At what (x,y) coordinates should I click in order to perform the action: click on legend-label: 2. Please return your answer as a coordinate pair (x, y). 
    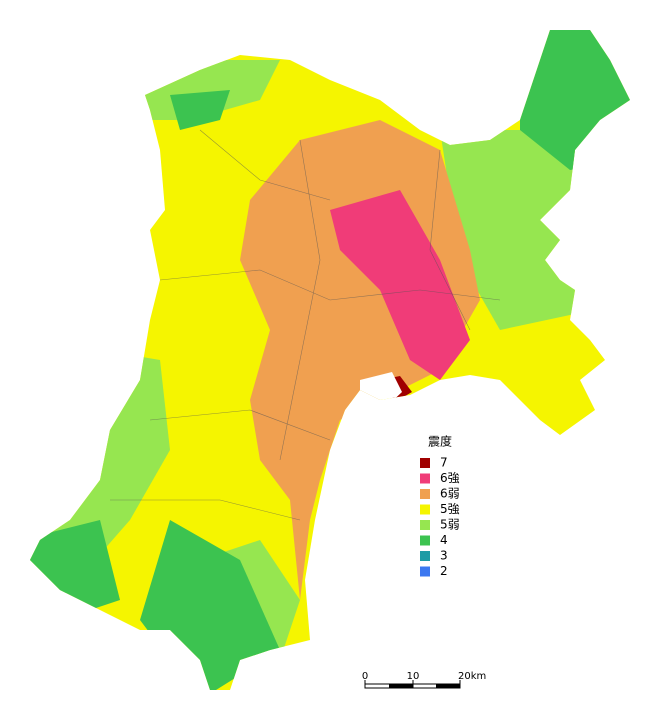
    Looking at the image, I should click on (444, 571).